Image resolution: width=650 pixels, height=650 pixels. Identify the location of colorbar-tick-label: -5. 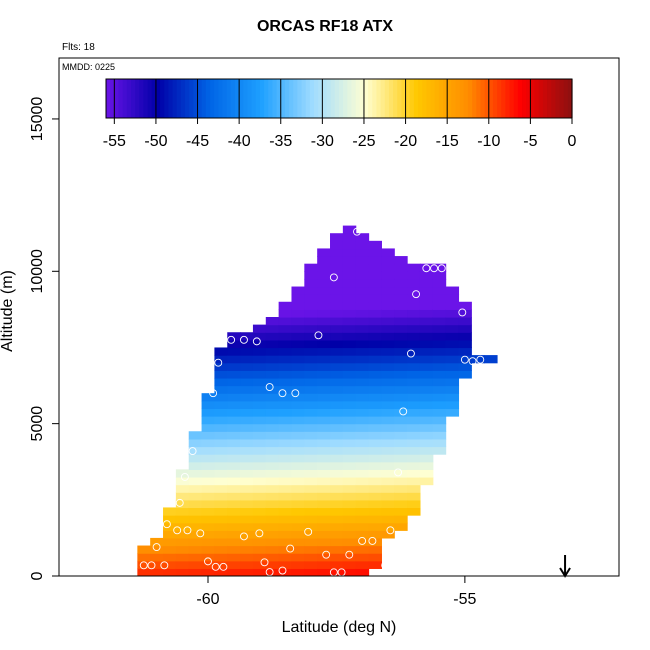
(530, 141).